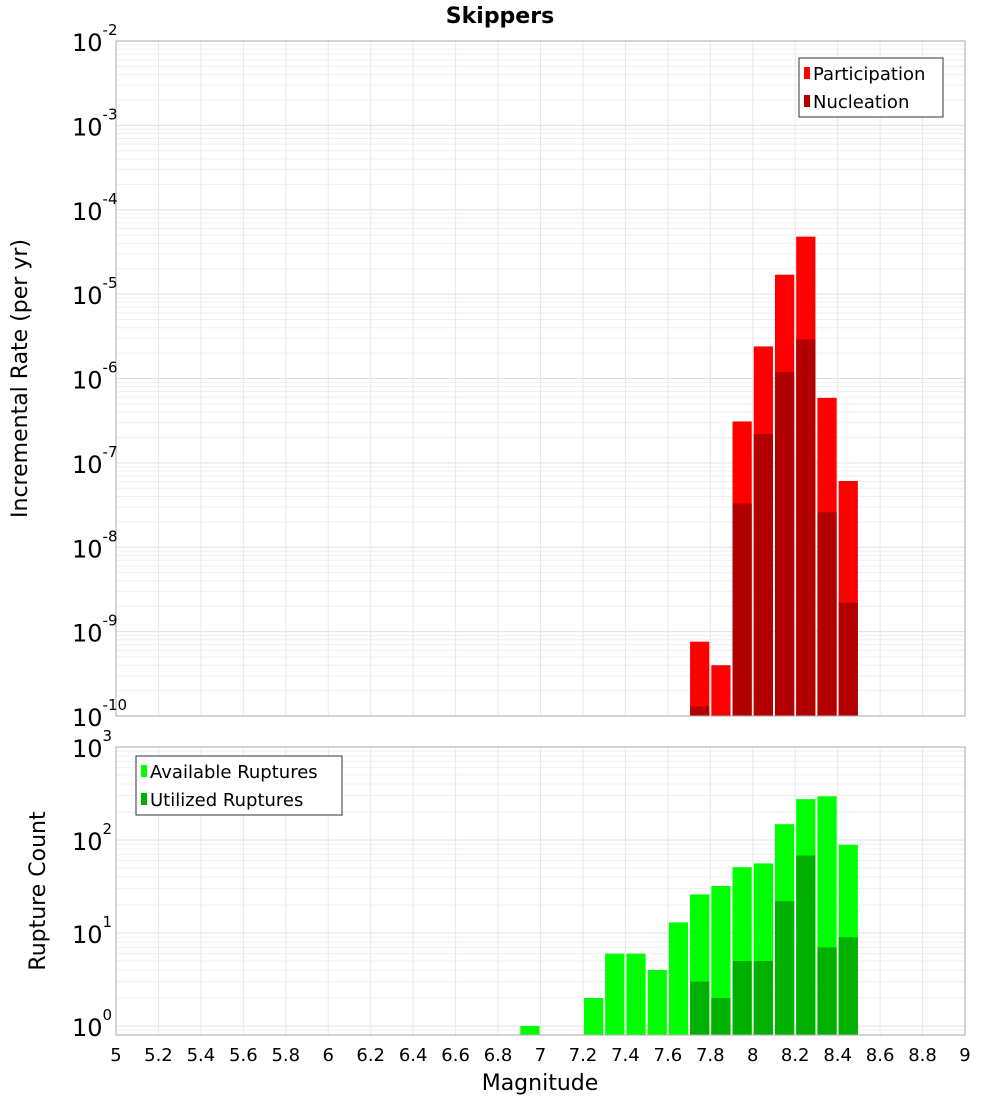 The width and height of the screenshot is (1000, 1100). I want to click on x-tick-label: 5.6, so click(243, 1055).